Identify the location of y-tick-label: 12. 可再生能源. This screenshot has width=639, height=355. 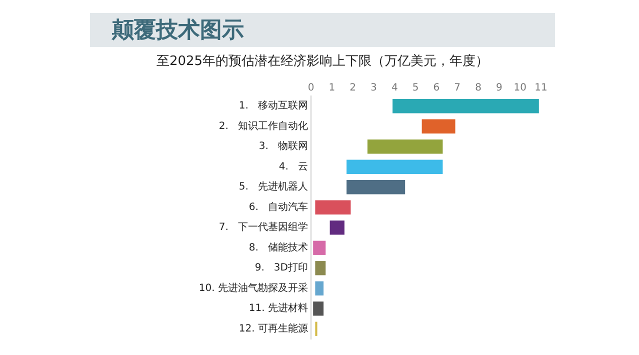
(273, 328).